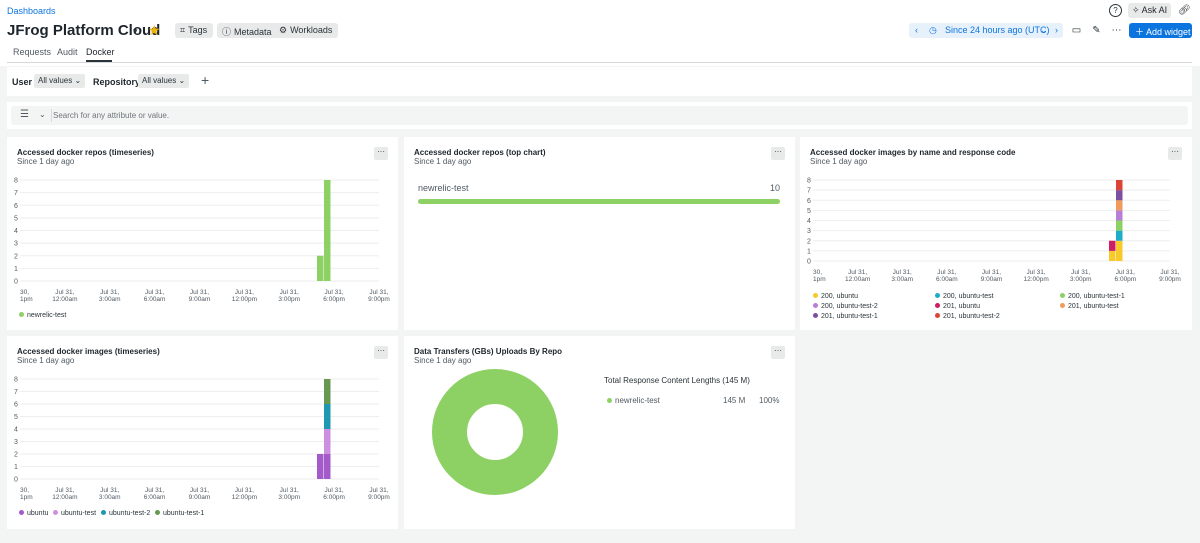  I want to click on breadcrumb-dashboards: Dashboards, so click(31, 11).